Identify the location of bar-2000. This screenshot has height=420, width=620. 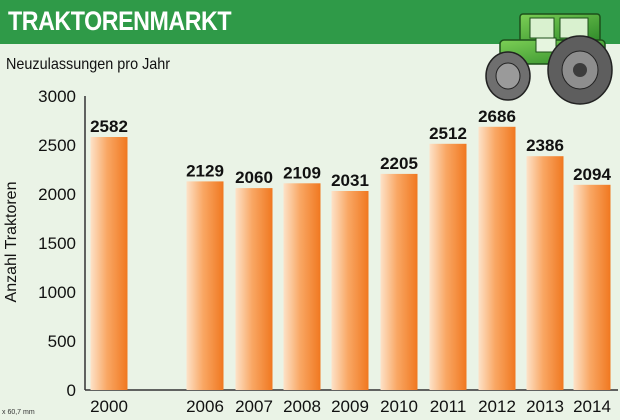
(109, 263).